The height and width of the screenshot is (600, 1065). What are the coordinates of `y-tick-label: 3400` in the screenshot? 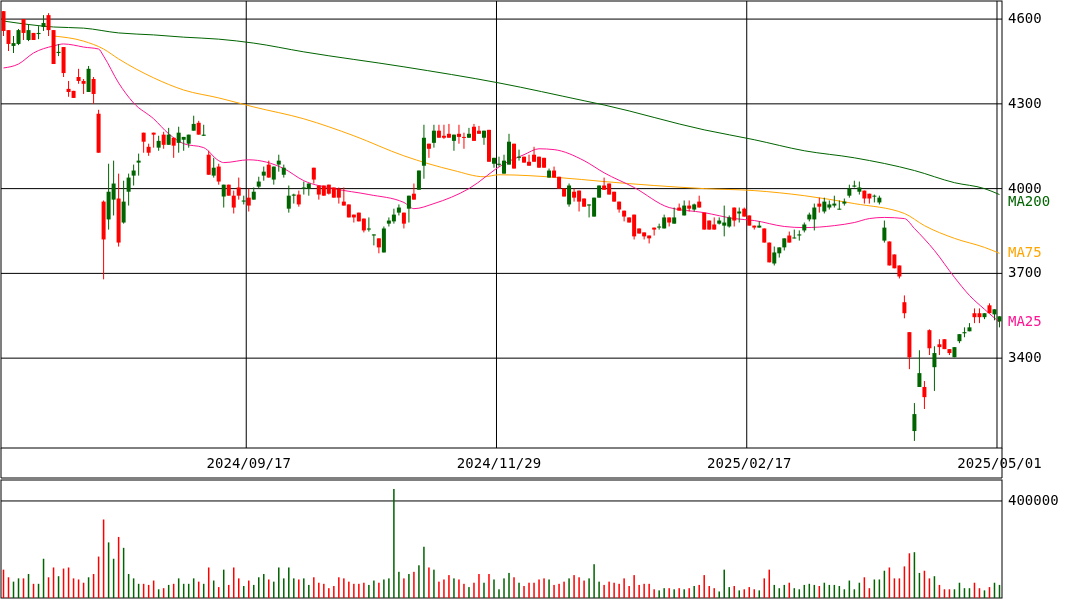 It's located at (1025, 357).